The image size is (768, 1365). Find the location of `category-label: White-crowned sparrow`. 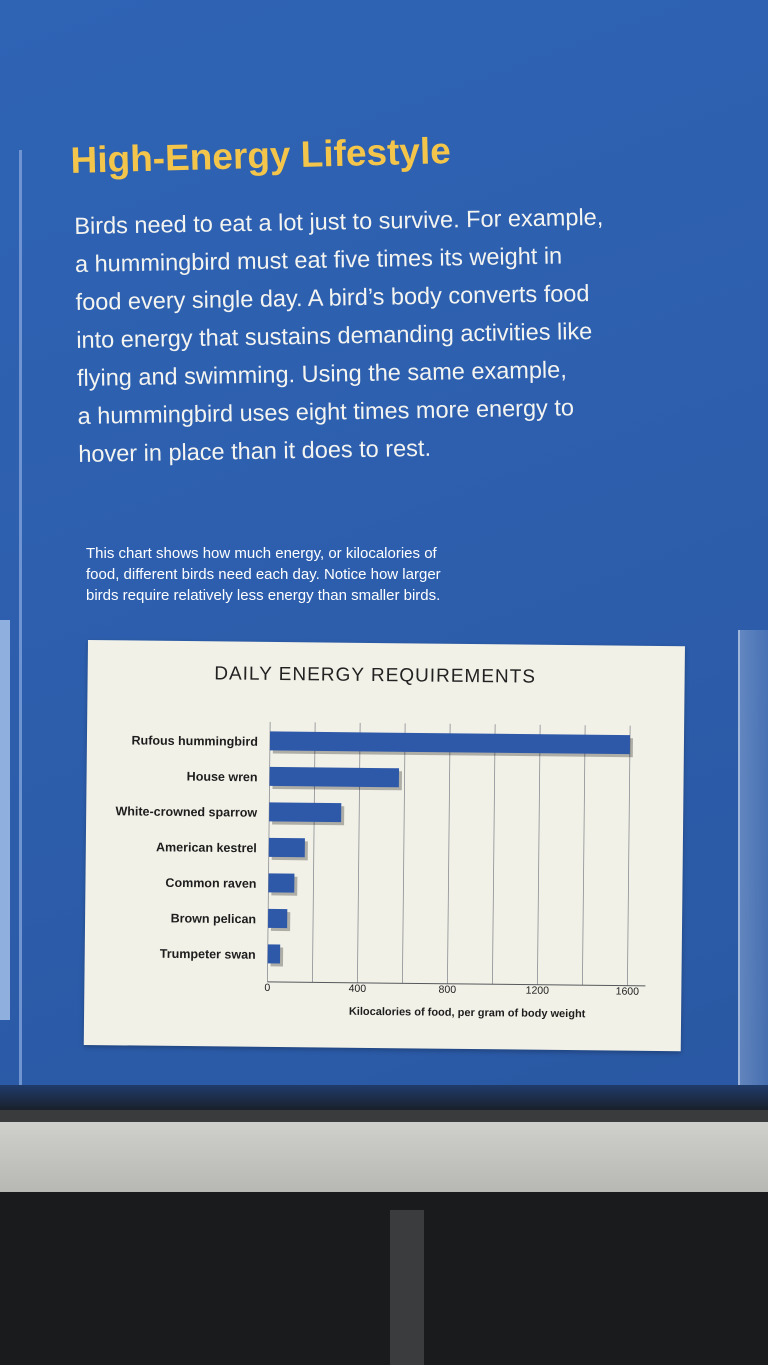

category-label: White-crowned sparrow is located at coordinates (186, 811).